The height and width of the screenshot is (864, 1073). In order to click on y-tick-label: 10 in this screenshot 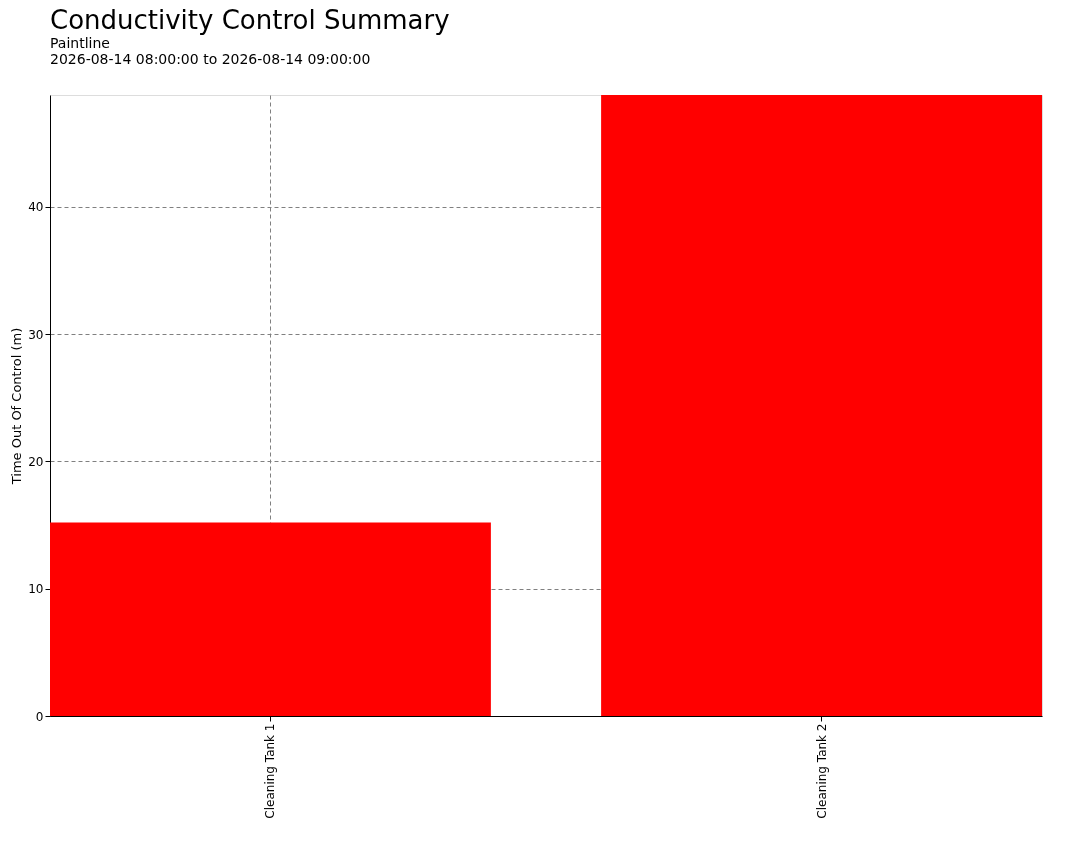, I will do `click(36, 589)`.